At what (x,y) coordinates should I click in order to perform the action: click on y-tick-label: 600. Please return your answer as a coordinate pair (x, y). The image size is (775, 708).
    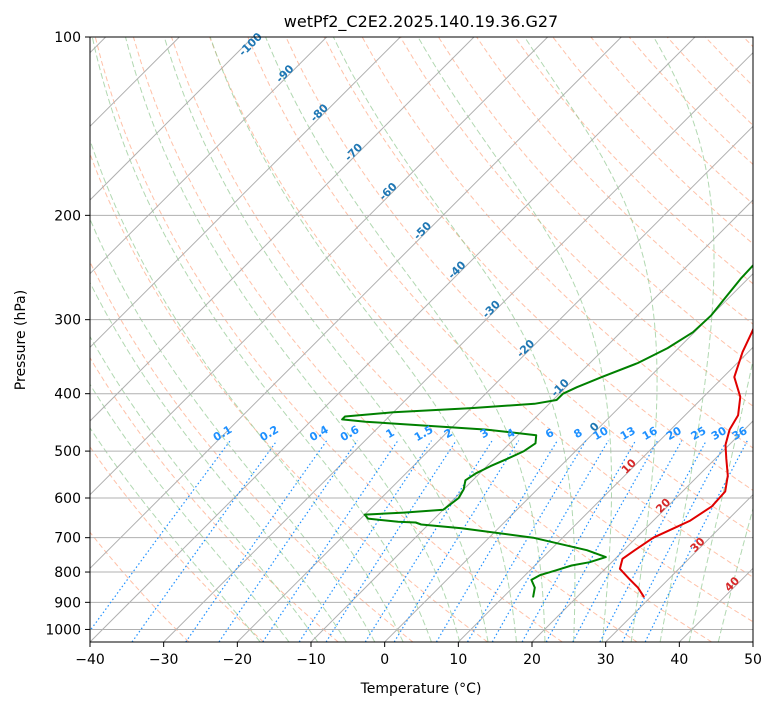
    Looking at the image, I should click on (67, 499).